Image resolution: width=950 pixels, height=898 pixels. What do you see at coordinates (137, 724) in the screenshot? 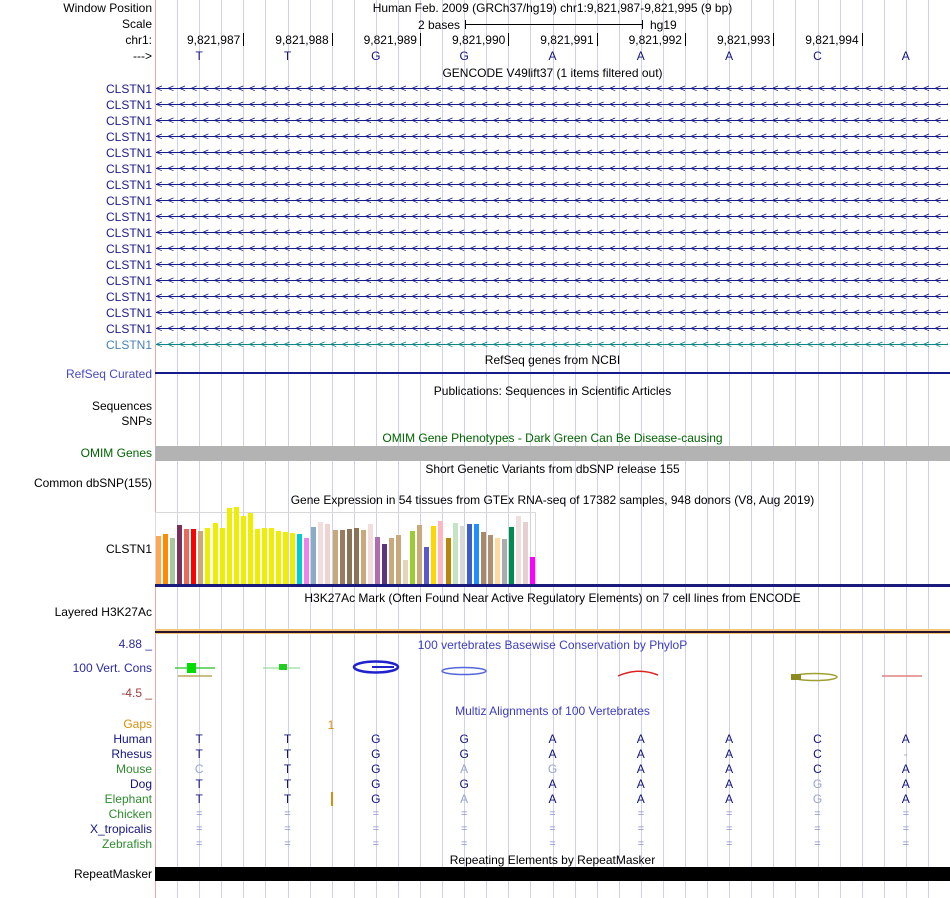
I see `multiz-gaps-label: Gaps` at bounding box center [137, 724].